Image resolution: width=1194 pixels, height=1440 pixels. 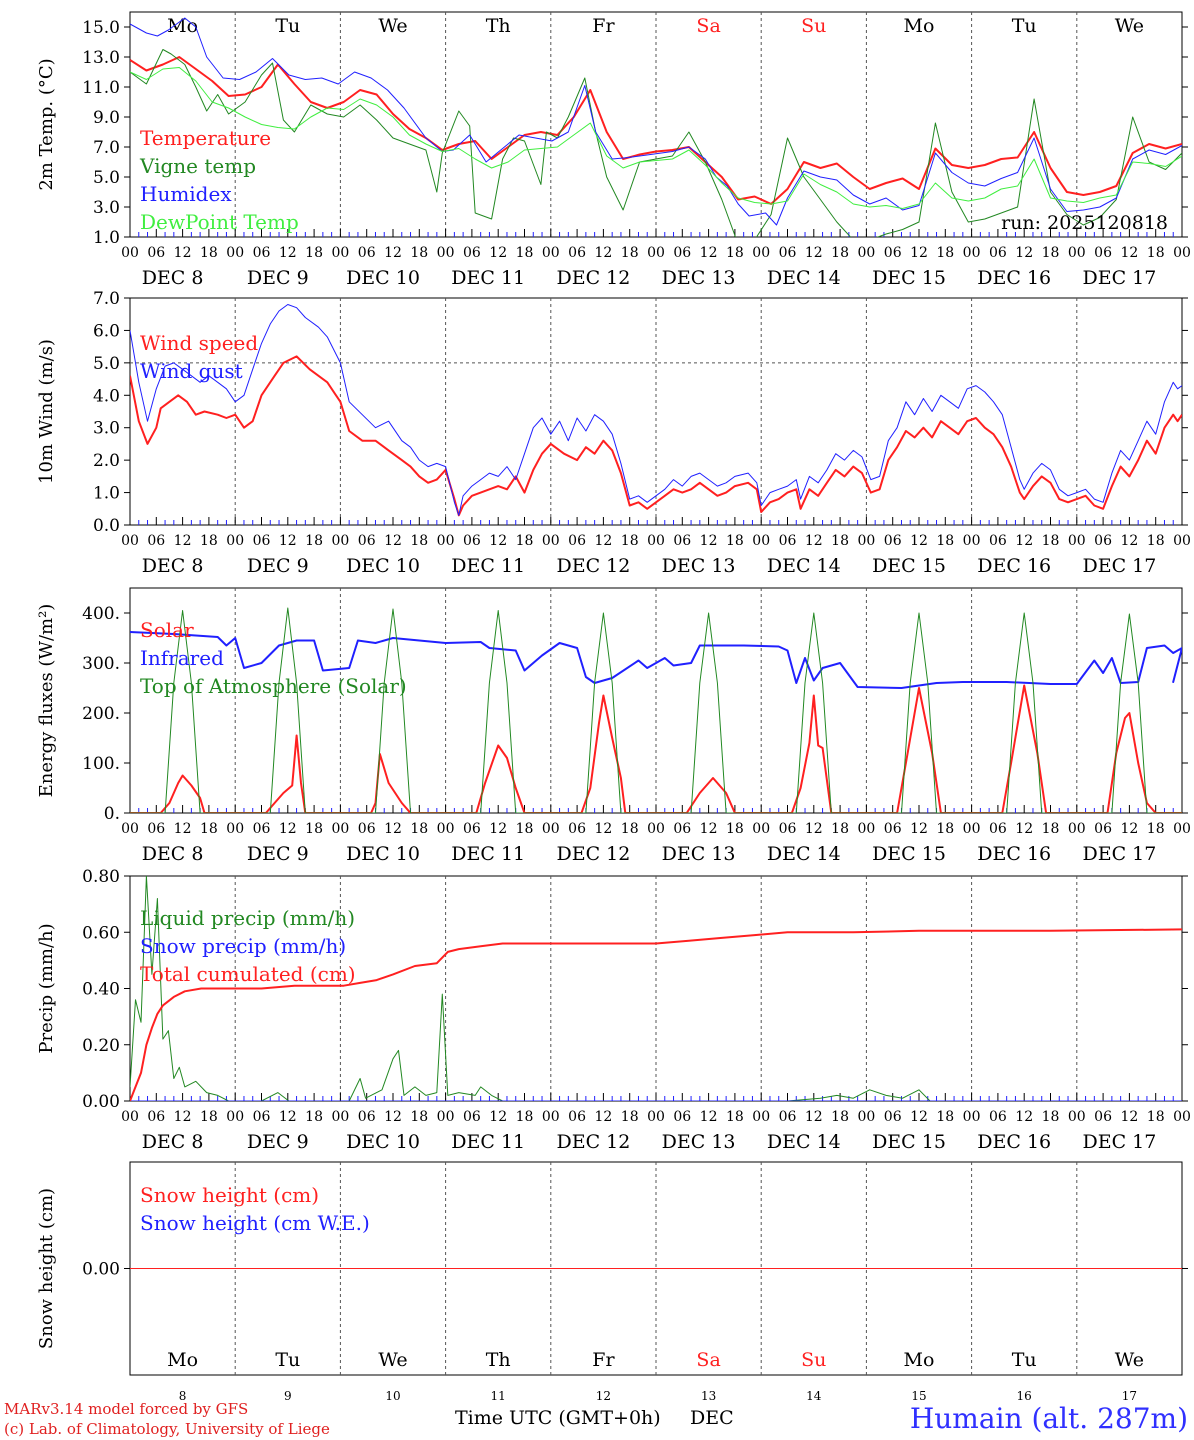 I want to click on weekday-label: Sa, so click(x=708, y=26).